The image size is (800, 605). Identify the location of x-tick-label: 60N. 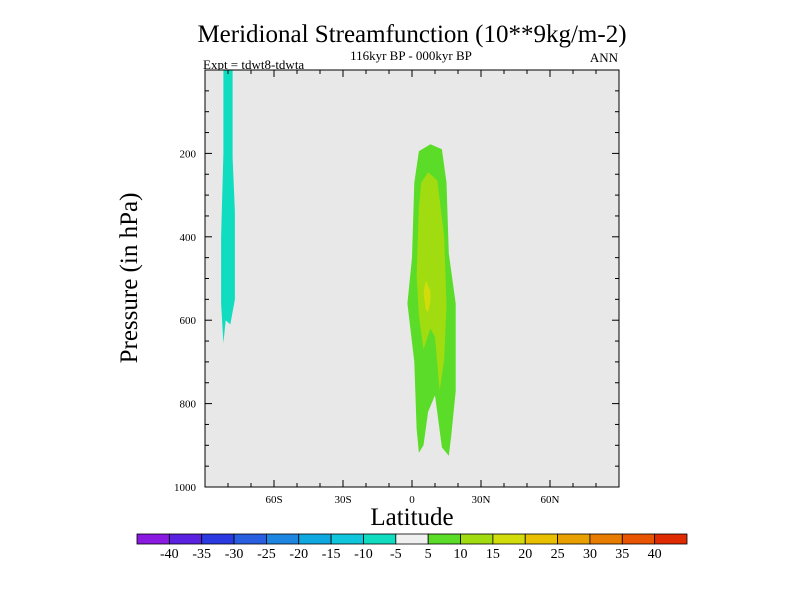
(550, 500).